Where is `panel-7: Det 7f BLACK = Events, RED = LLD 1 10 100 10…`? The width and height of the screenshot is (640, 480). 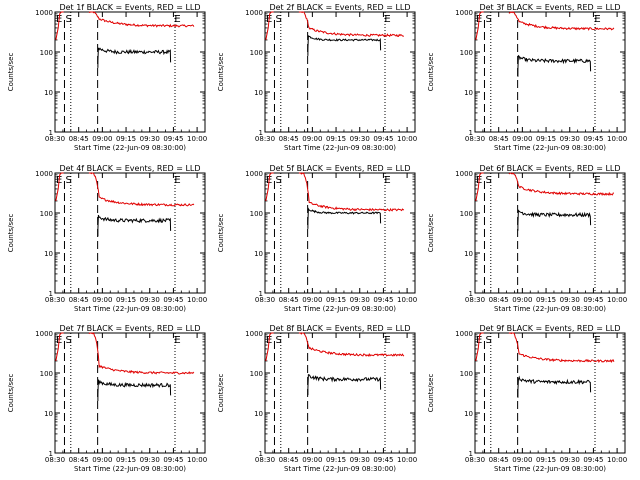
panel-7: Det 7f BLACK = Events, RED = LLD 1 10 100 10… is located at coordinates (107, 398).